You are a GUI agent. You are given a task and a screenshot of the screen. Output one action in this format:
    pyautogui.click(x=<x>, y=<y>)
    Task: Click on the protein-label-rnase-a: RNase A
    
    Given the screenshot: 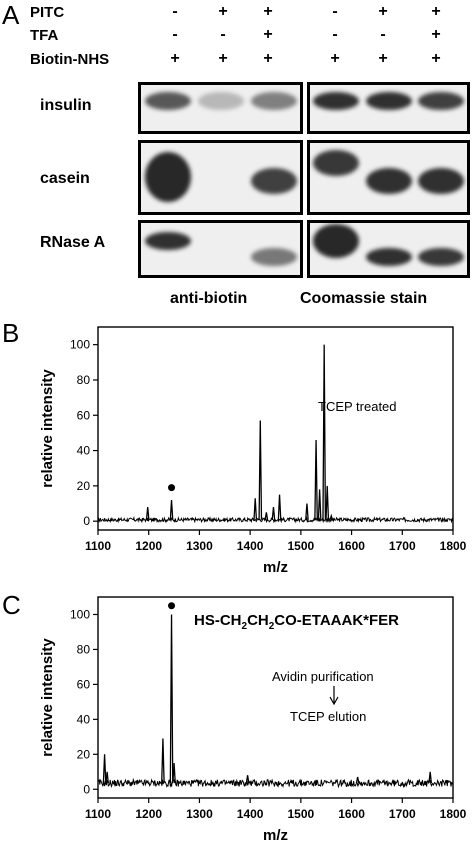 What is the action you would take?
    pyautogui.click(x=73, y=242)
    